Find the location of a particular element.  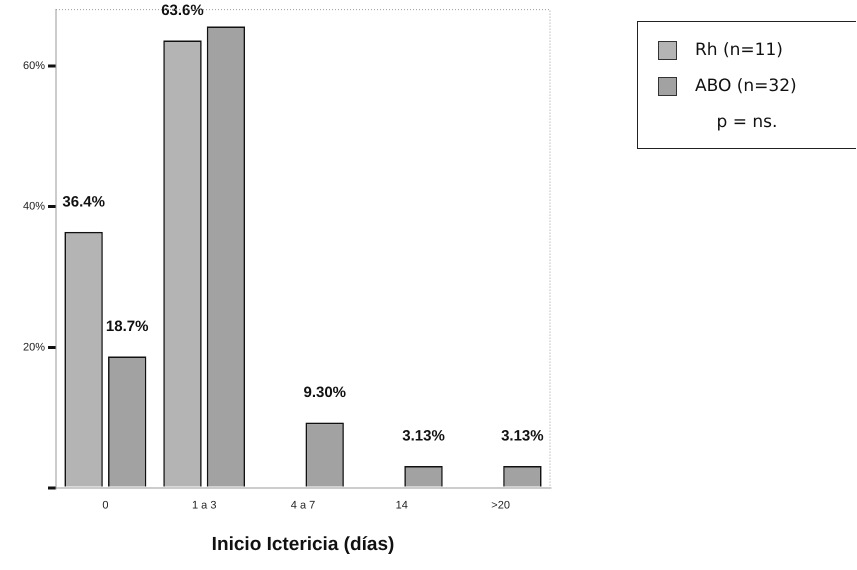

y-tick-label: 60% is located at coordinates (34, 66).